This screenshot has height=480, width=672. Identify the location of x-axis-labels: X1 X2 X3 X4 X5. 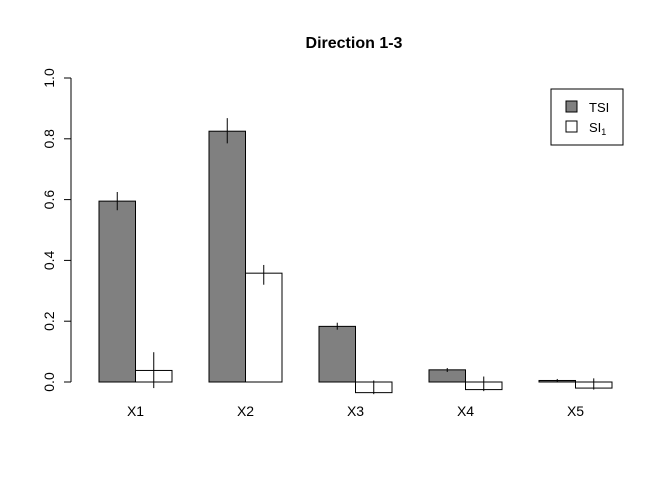
(355, 411).